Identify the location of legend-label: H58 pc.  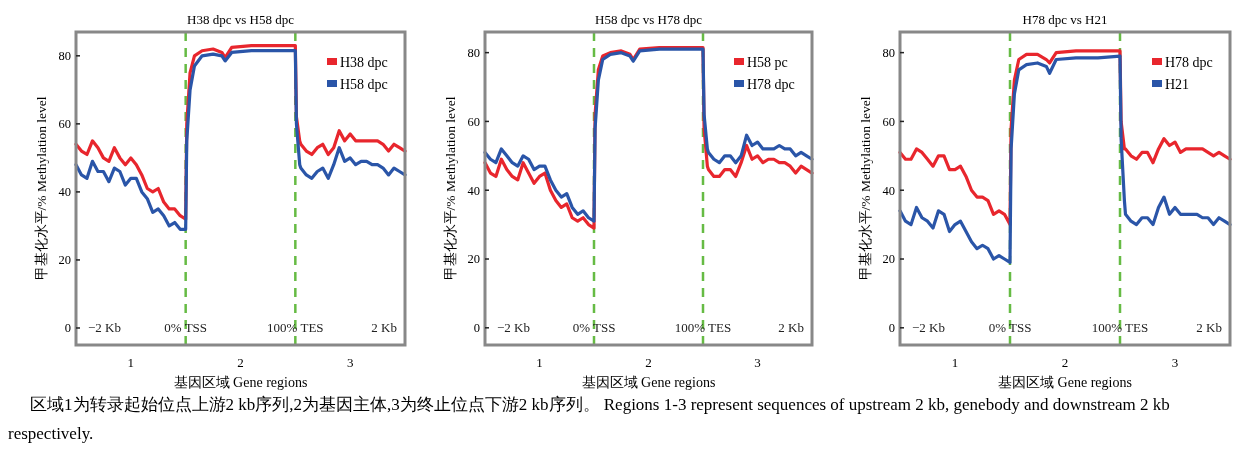
(767, 62).